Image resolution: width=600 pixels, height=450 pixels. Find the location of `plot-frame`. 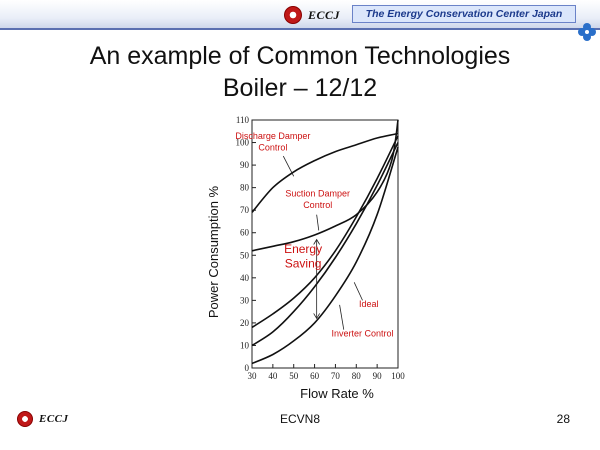

plot-frame is located at coordinates (325, 244).